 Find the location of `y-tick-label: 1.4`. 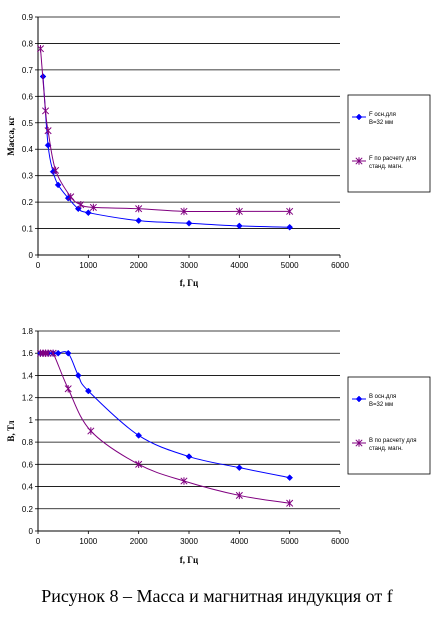

y-tick-label: 1.4 is located at coordinates (28, 375).